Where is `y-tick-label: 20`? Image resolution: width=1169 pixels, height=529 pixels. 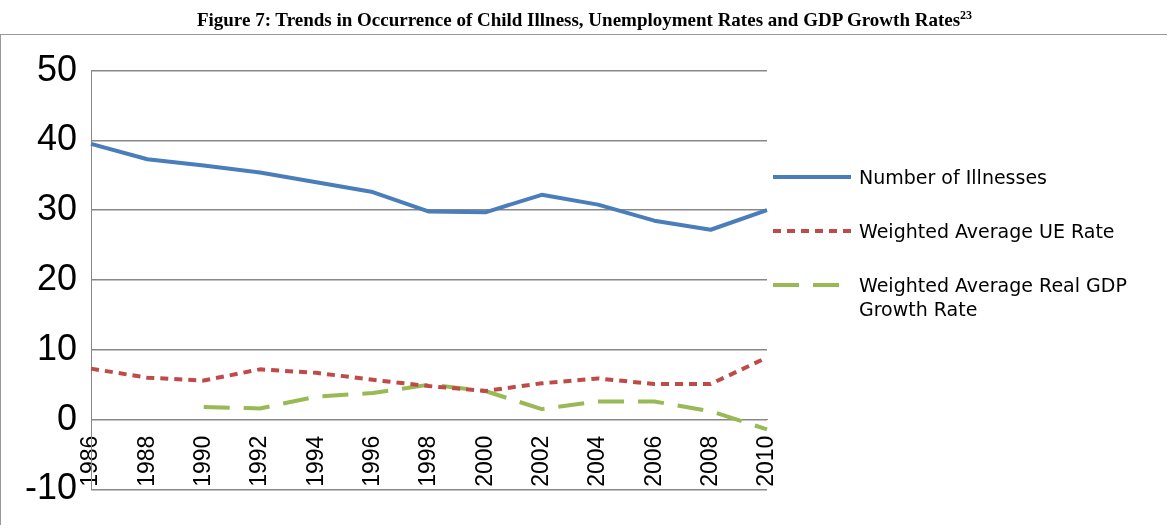 y-tick-label: 20 is located at coordinates (57, 277).